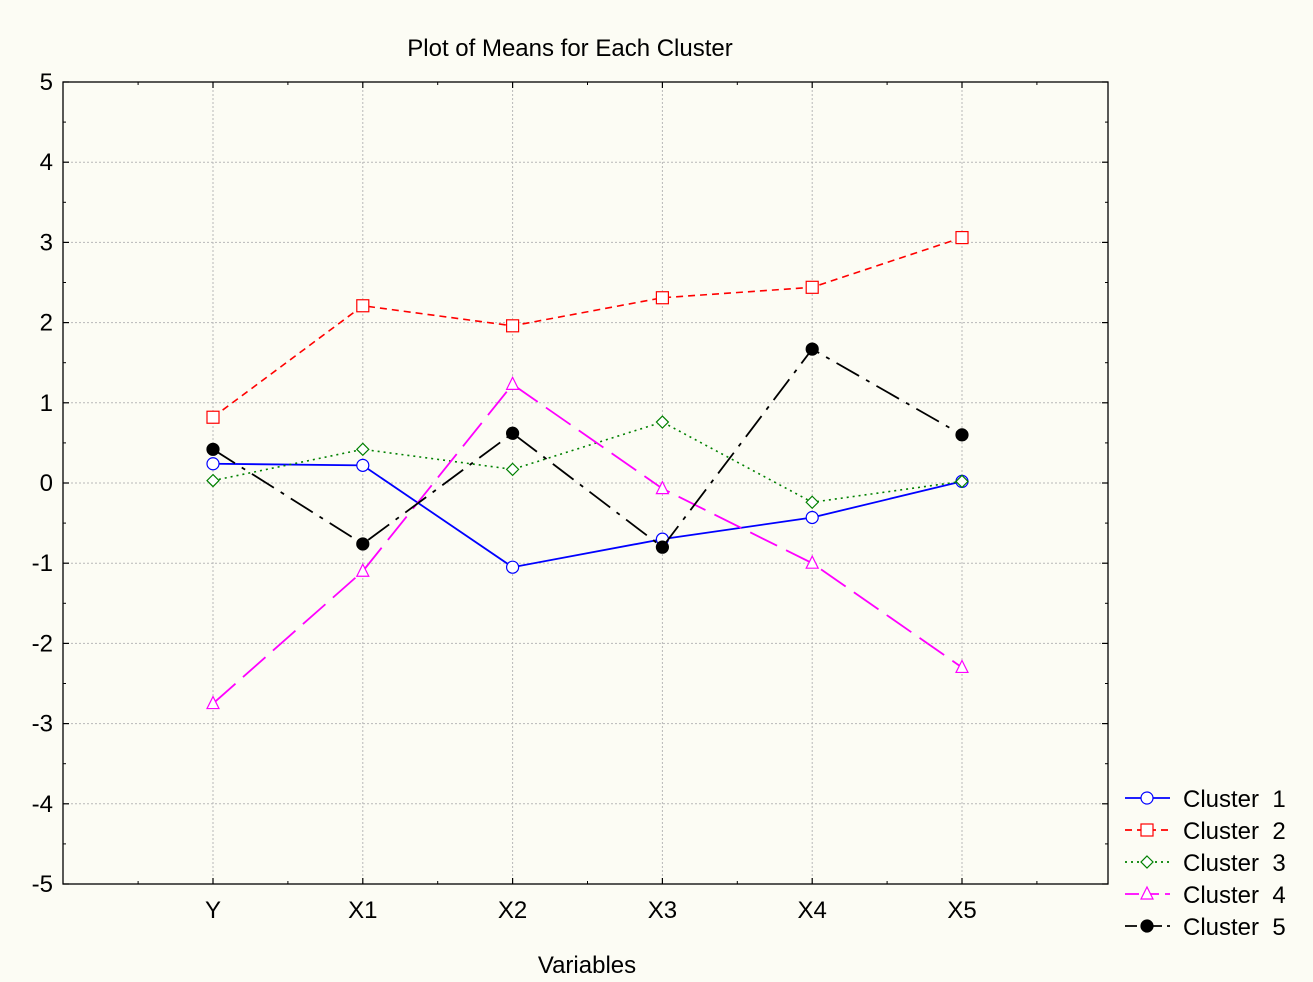 The height and width of the screenshot is (982, 1313). What do you see at coordinates (42, 563) in the screenshot?
I see `y-tick-label: -1` at bounding box center [42, 563].